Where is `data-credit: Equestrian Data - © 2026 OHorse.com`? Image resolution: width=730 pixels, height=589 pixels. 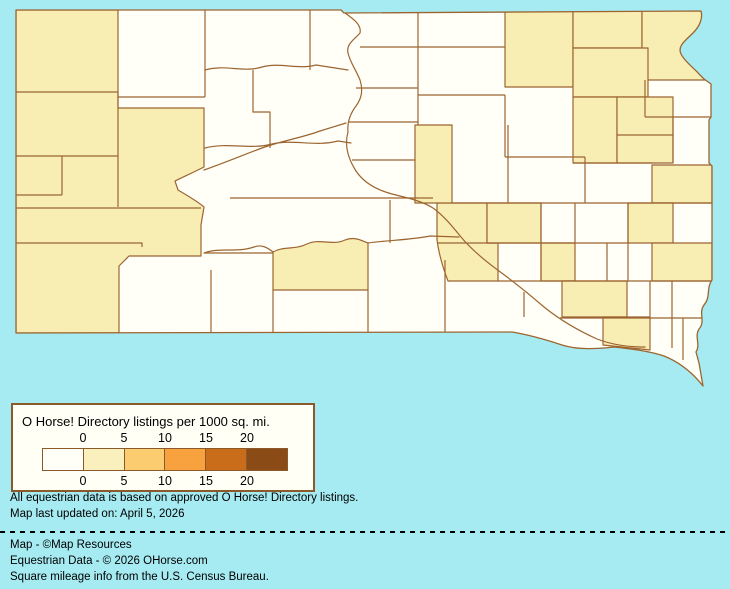
data-credit: Equestrian Data - © 2026 OHorse.com is located at coordinates (109, 561).